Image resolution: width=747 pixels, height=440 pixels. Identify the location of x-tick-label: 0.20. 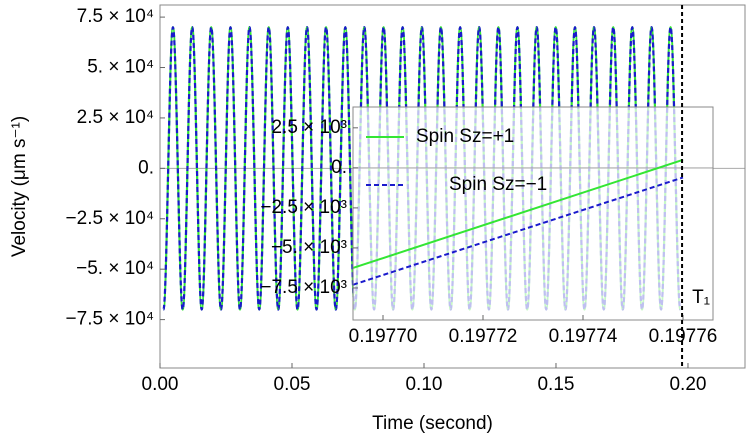
(687, 384).